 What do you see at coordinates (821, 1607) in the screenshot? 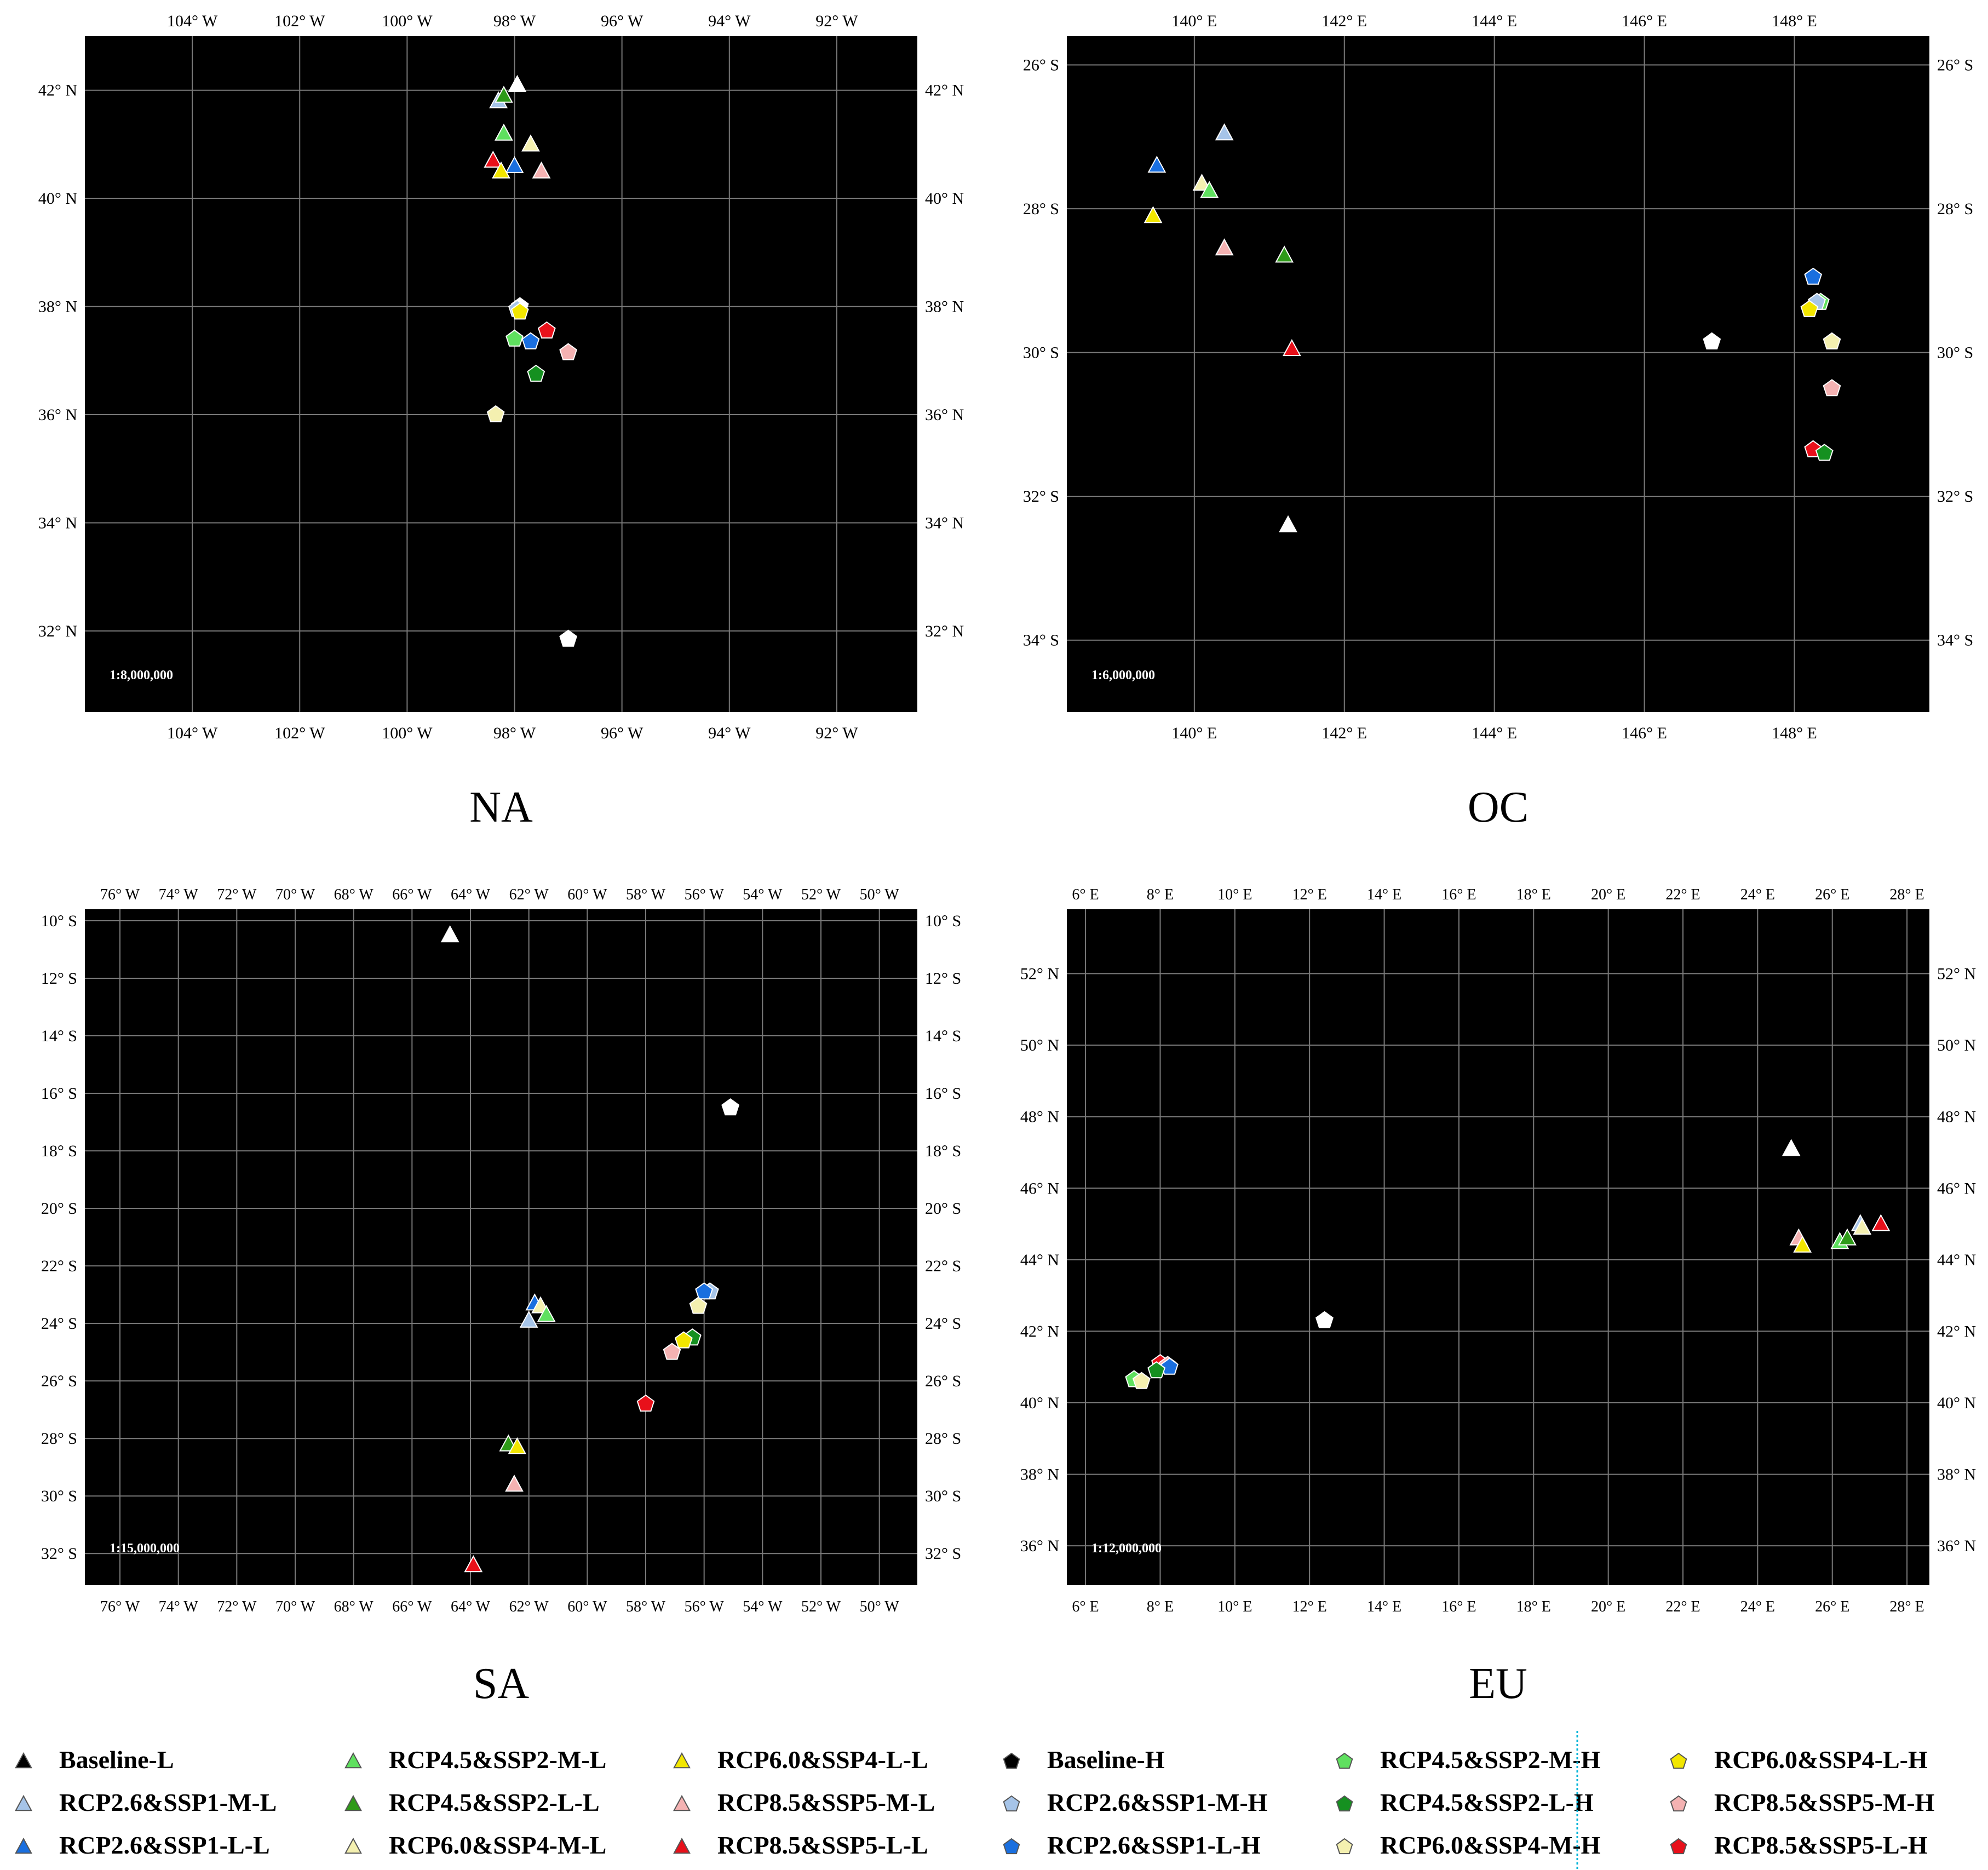
I see `lon-tick-label-bottom: 52° W` at bounding box center [821, 1607].